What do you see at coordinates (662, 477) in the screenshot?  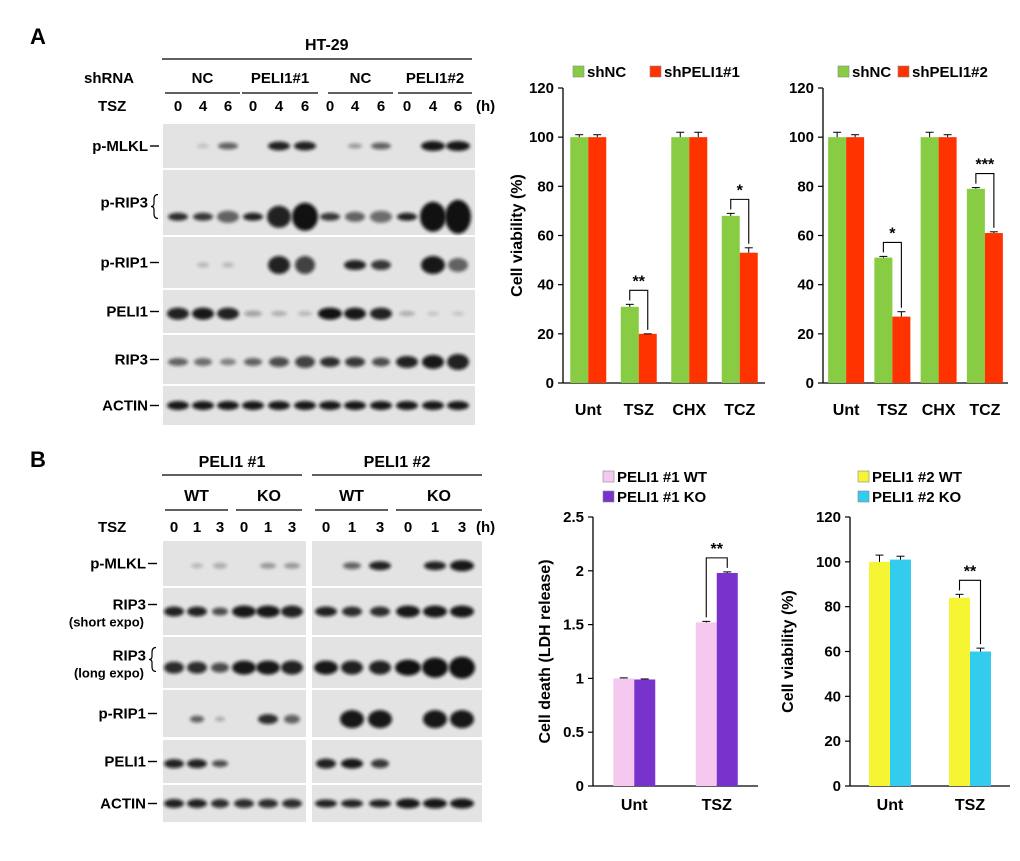 I see `legend-label: PELI1 #1 WT` at bounding box center [662, 477].